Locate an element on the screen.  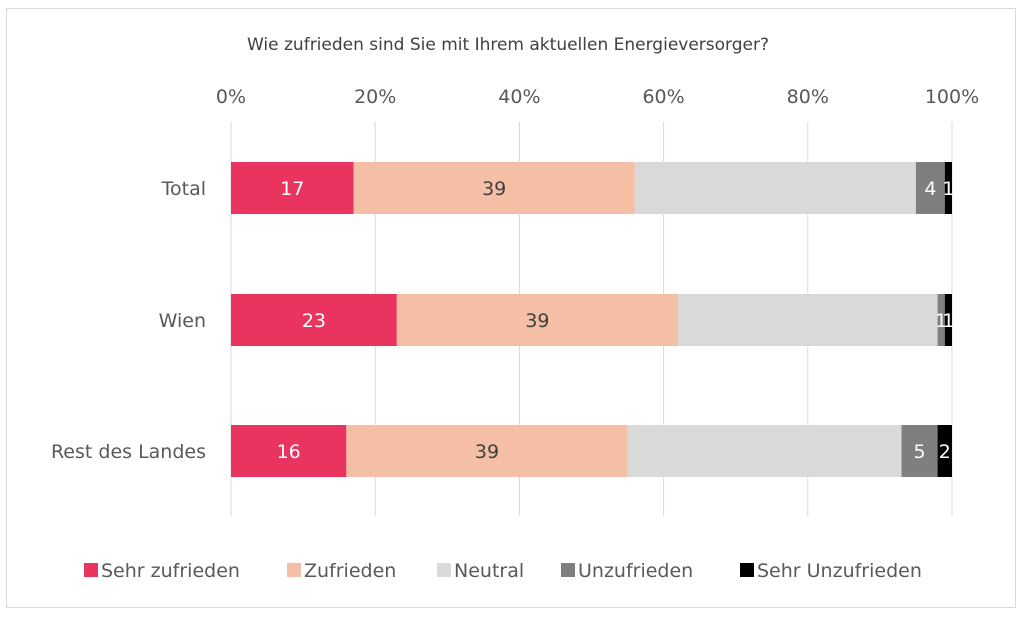
legend-label-neutral: Neutral is located at coordinates (489, 571).